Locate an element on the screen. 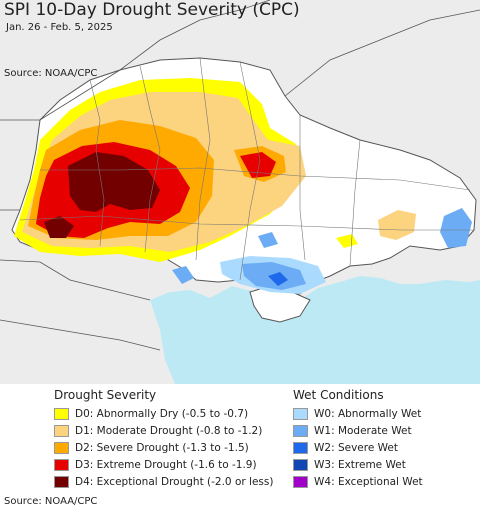 Image resolution: width=480 pixels, height=510 pixels. w2-swatch is located at coordinates (300, 448).